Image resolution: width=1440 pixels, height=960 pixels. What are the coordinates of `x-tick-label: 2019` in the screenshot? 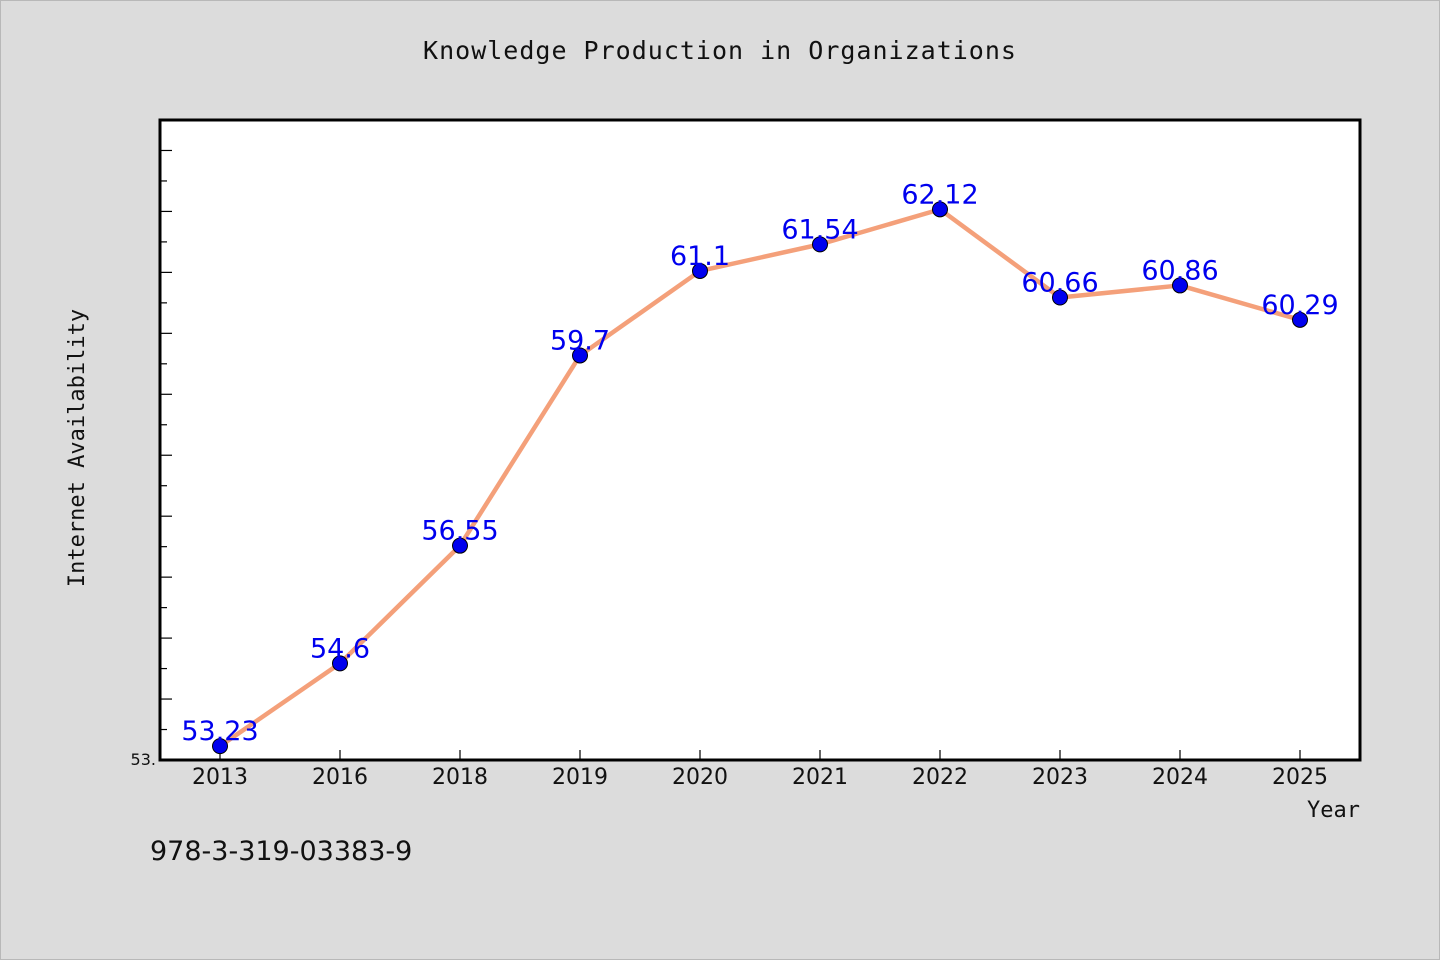 It's located at (580, 777).